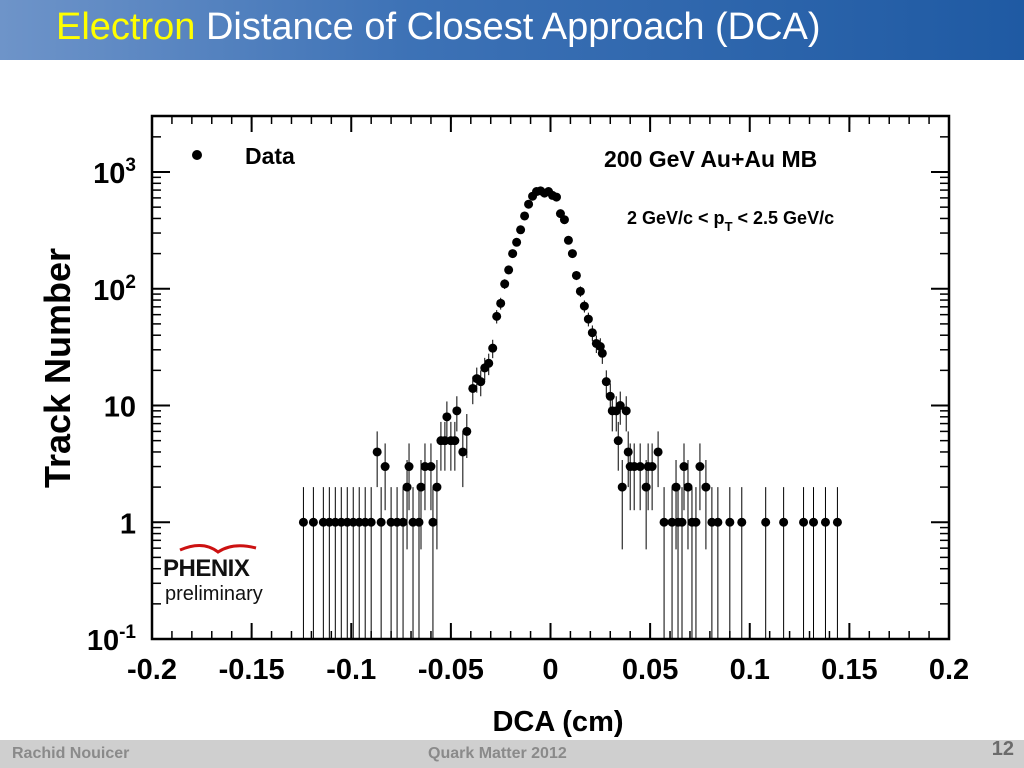 The image size is (1024, 768). What do you see at coordinates (114, 289) in the screenshot?
I see `y-tick-label: 10²` at bounding box center [114, 289].